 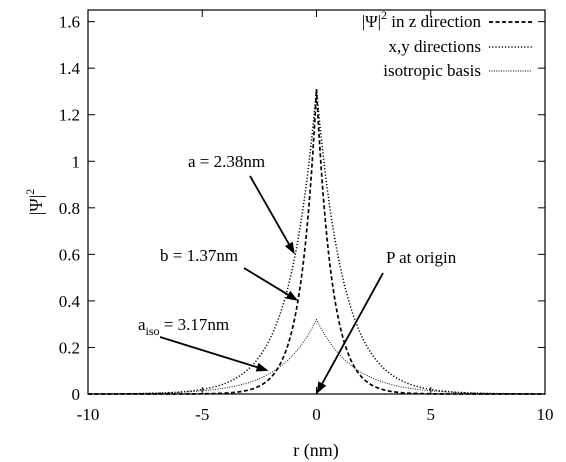 I want to click on legend-entry-xy-directions: x,y directions, so click(x=434, y=46).